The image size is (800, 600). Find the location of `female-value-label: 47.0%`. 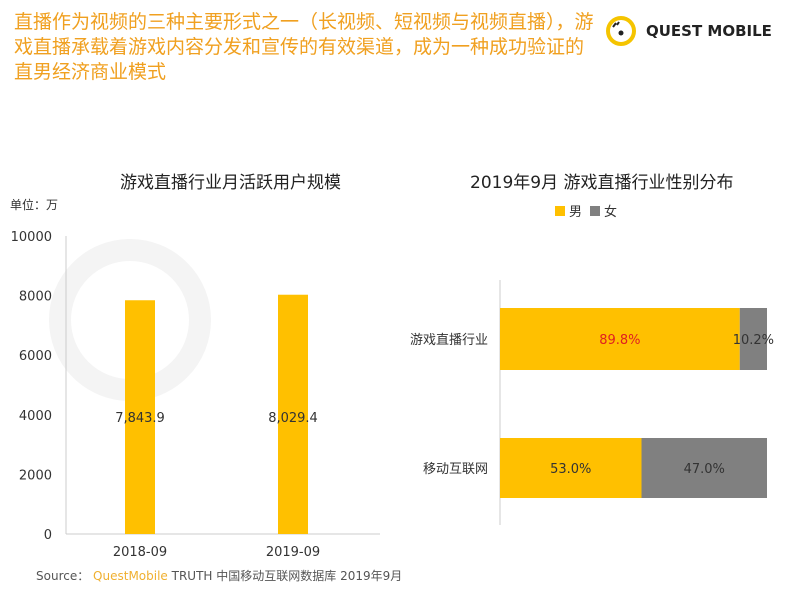

female-value-label: 47.0% is located at coordinates (704, 469).